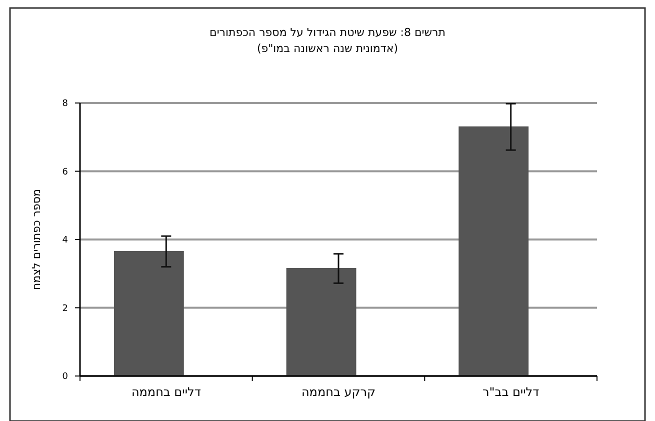  I want to click on y-axis-title: מספר כפתורים לצמח, so click(36, 239).